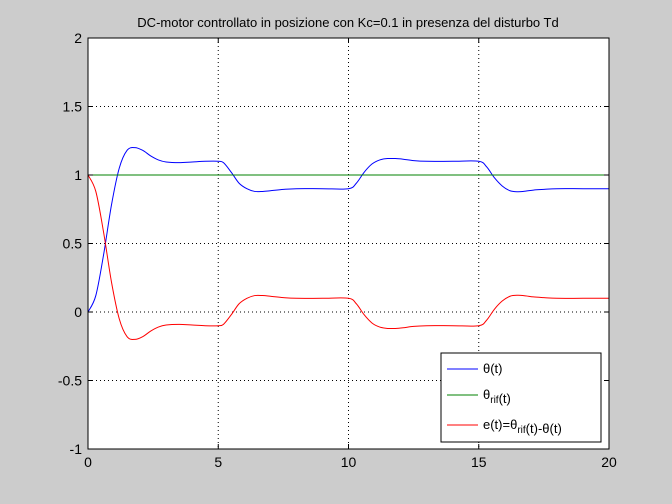 The height and width of the screenshot is (504, 672). I want to click on legend: θ(t) θrif(t) e(t)=θrif(t)-θ(t), so click(521, 397).